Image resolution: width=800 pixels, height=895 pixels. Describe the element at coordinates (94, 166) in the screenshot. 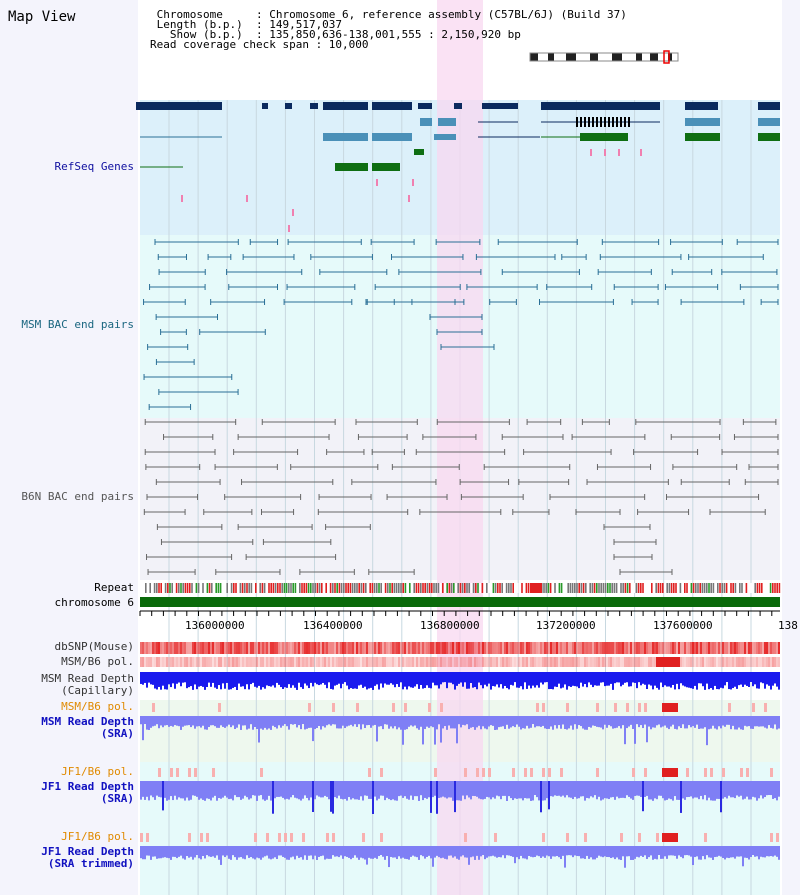

I see `track-label-refseq: RefSeq Genes` at that location.